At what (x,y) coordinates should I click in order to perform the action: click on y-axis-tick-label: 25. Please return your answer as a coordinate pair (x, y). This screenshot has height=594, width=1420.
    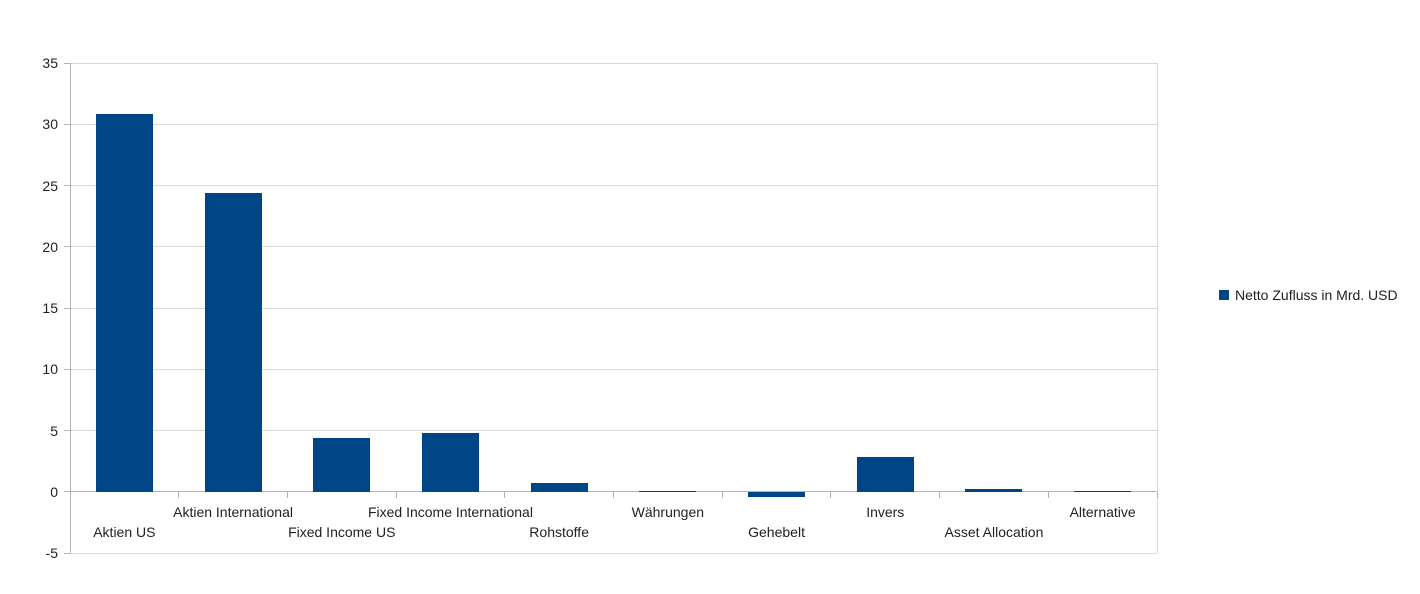
    Looking at the image, I should click on (50, 185).